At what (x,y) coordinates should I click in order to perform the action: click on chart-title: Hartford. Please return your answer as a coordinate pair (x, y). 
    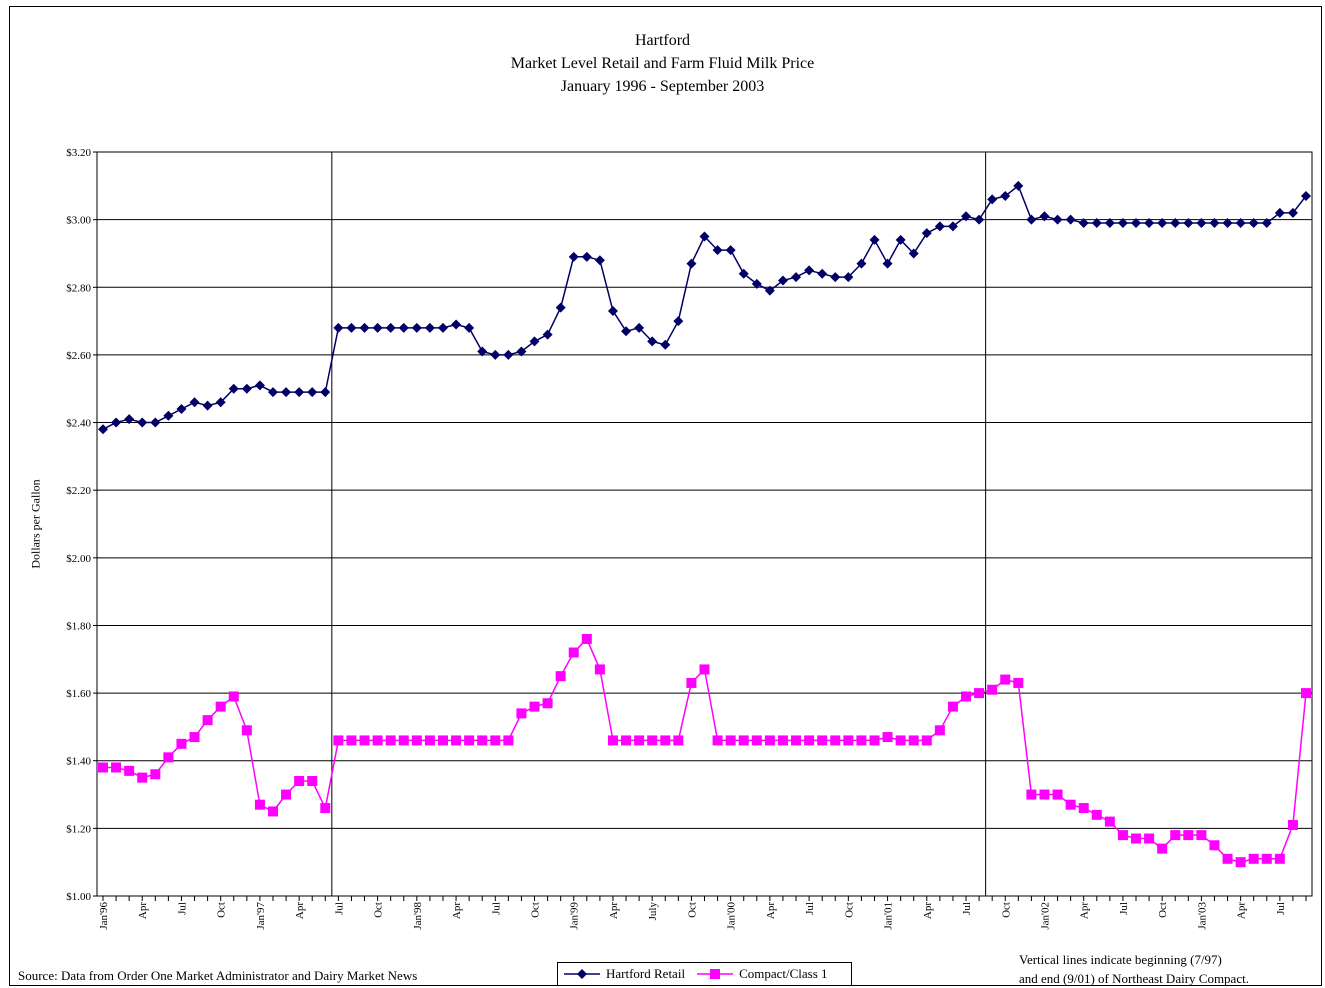
    Looking at the image, I should click on (662, 40).